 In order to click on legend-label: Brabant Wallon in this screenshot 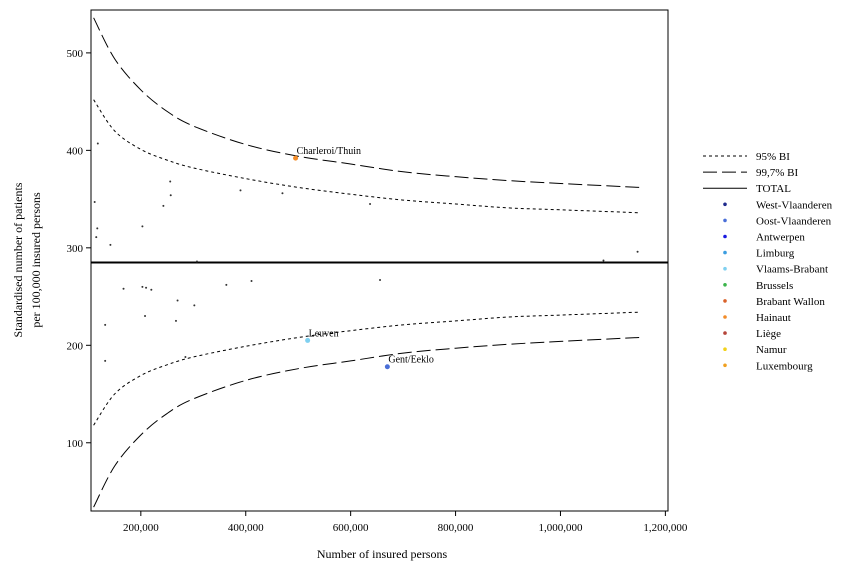, I will do `click(790, 302)`.